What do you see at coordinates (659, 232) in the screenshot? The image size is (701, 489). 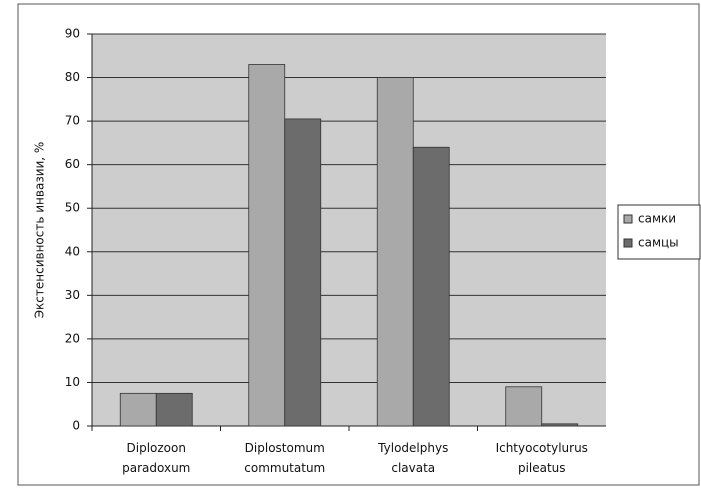 I see `legend-box` at bounding box center [659, 232].